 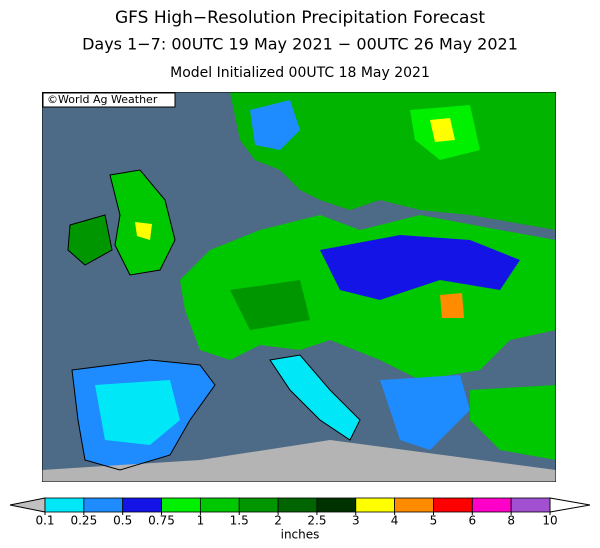 I want to click on colorbar-tick-label: 2.5, so click(x=316, y=521).